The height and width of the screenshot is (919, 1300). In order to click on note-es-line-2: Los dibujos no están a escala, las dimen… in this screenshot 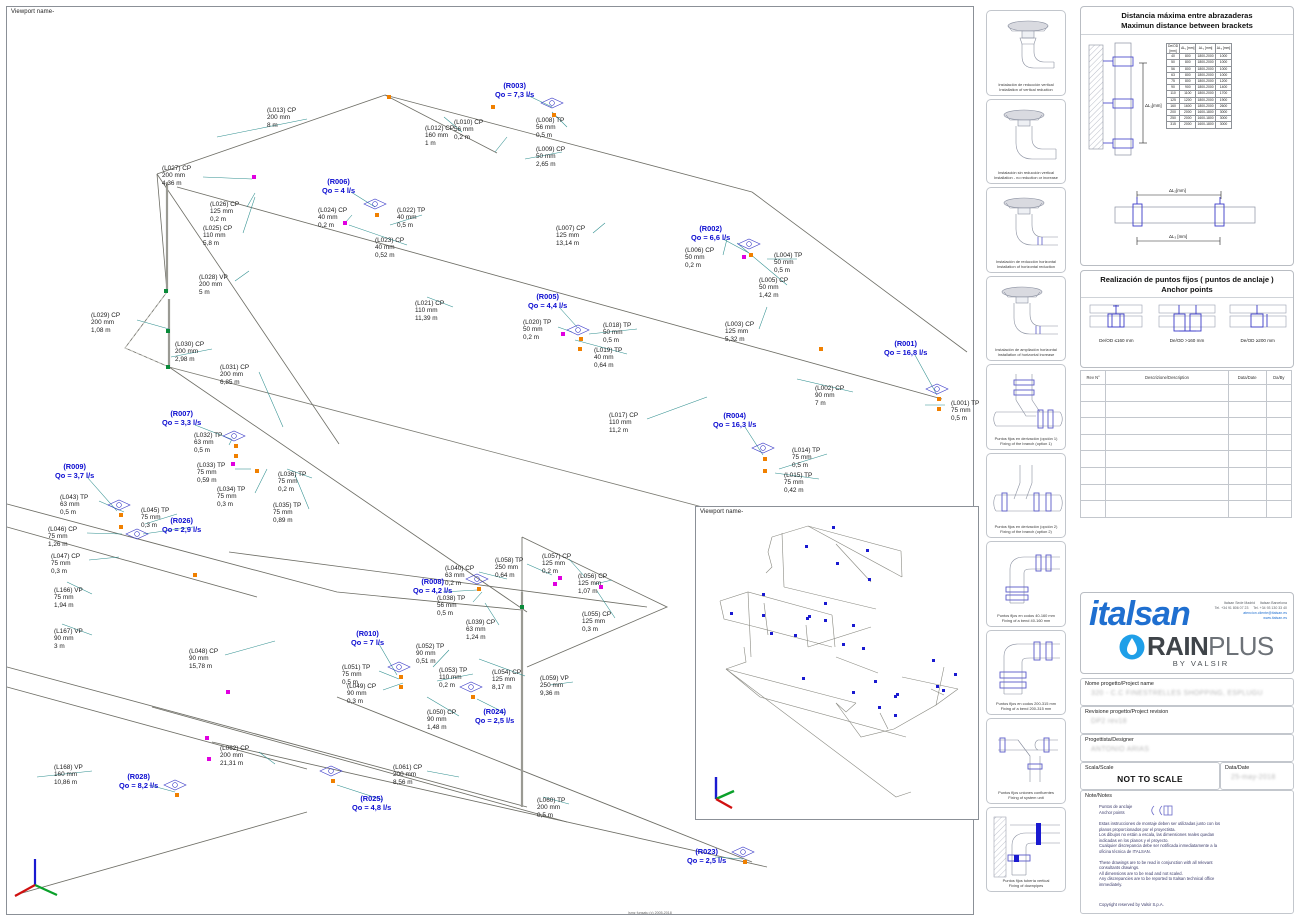, I will do `click(1157, 835)`.